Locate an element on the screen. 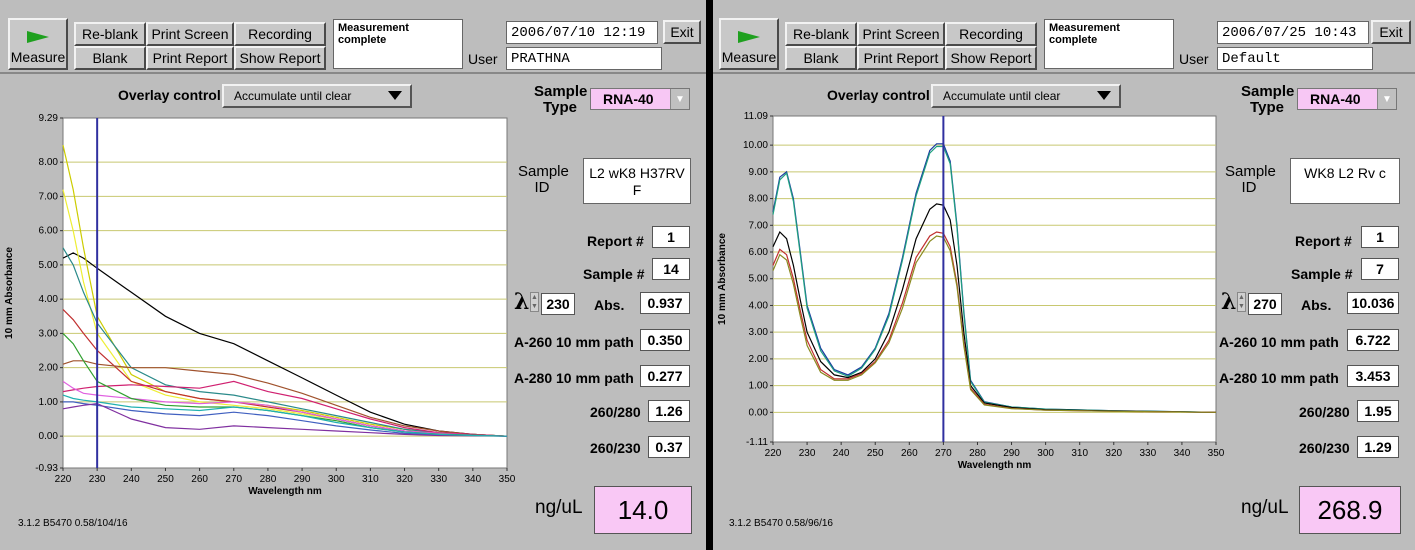 This screenshot has height=550, width=1415. sample-id-field: L2 wK8 H37RV F is located at coordinates (637, 181).